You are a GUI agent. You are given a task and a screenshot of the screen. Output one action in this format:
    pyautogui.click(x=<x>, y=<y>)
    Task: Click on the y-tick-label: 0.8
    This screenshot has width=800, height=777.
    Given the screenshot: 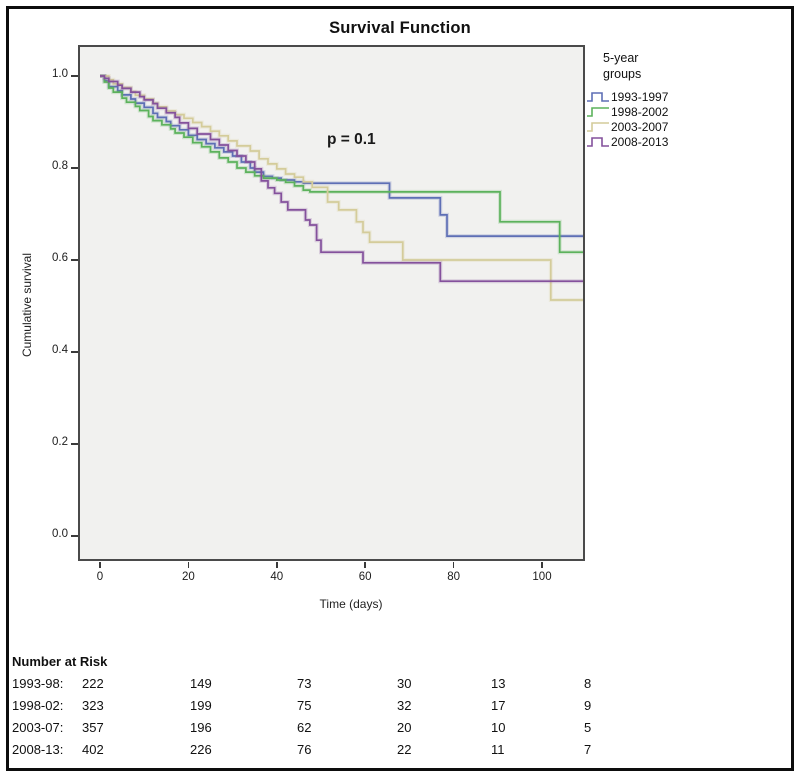 What is the action you would take?
    pyautogui.click(x=60, y=166)
    